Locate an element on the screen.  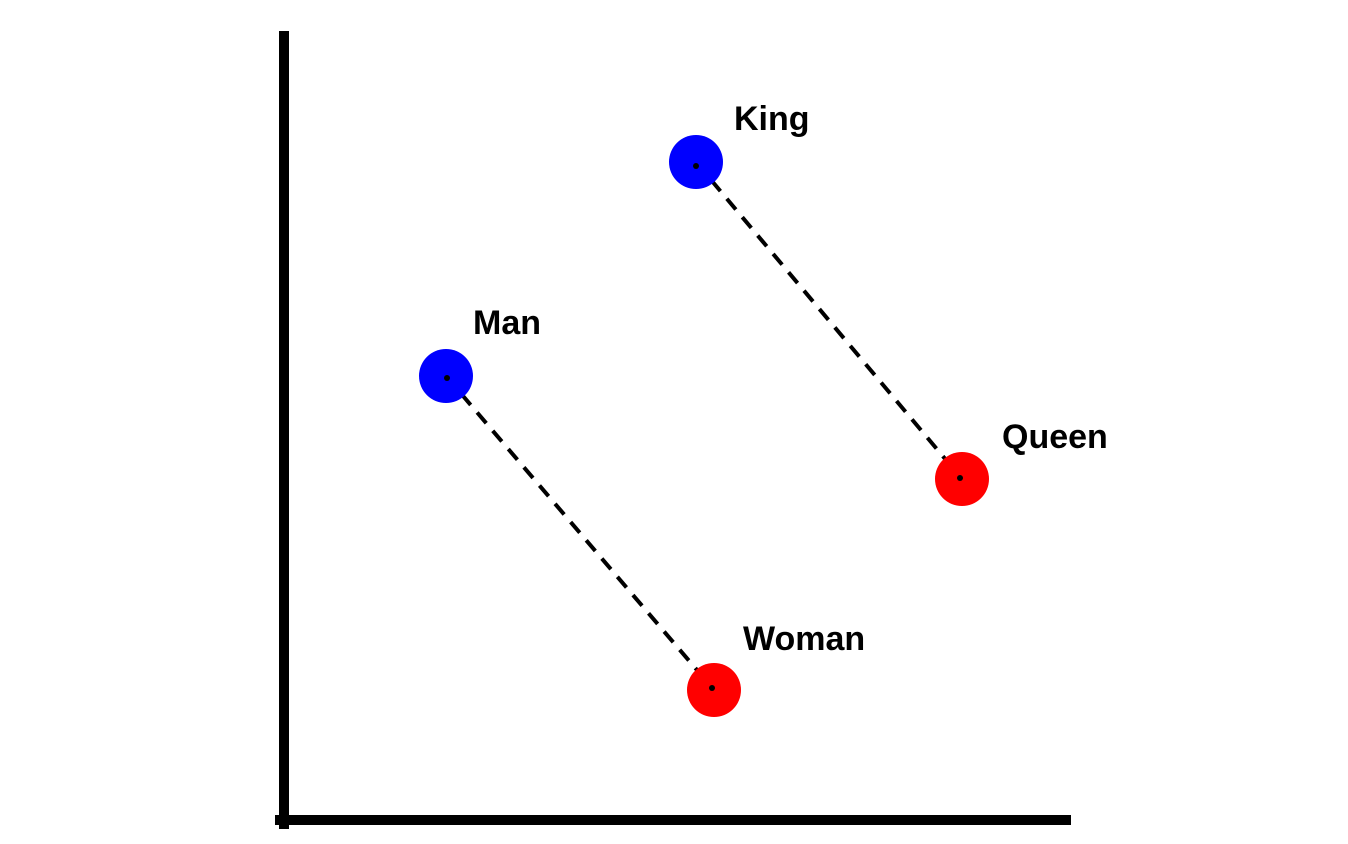
point-man: Man is located at coordinates (480, 353).